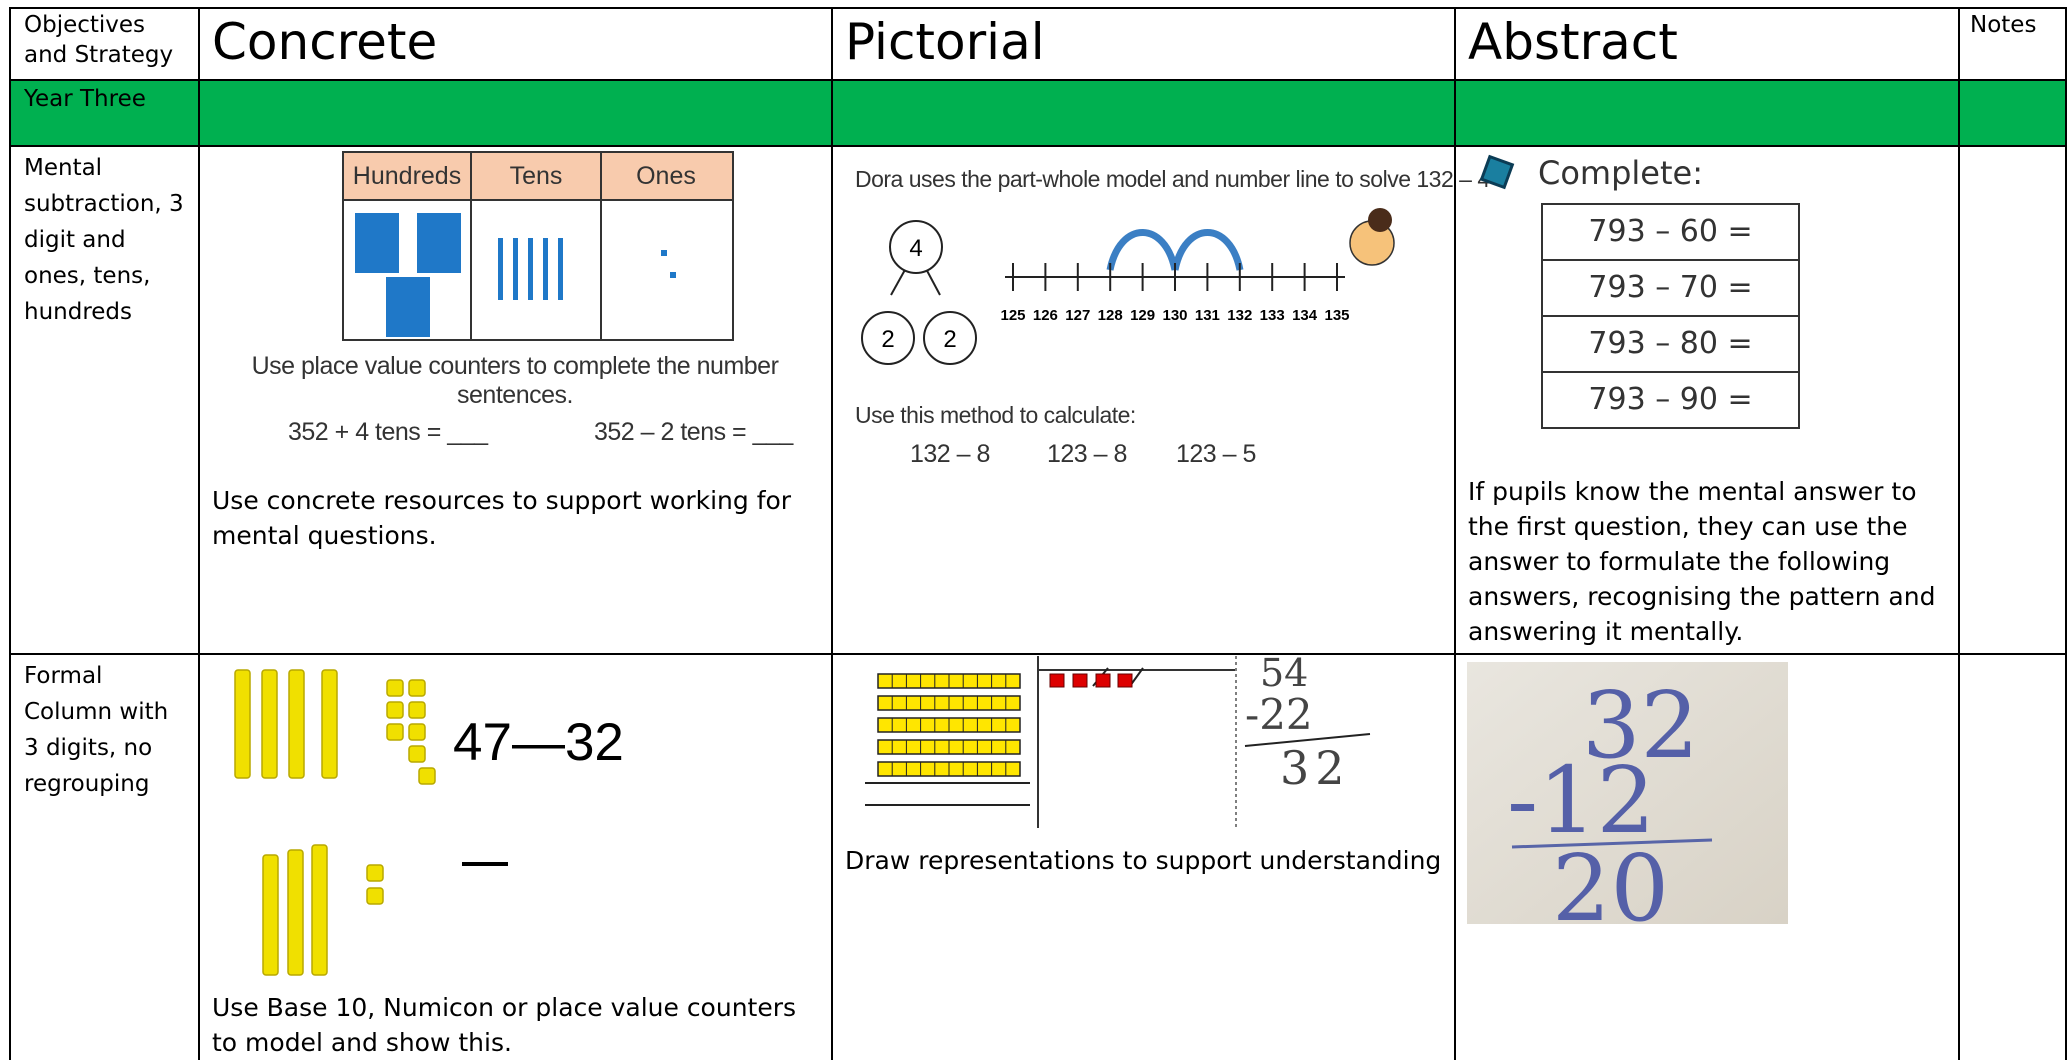 The height and width of the screenshot is (1060, 2069). Describe the element at coordinates (1128, 286) in the screenshot. I see `part-whole-number-line: 4 2 2 125 126 127 128 129 130 131 132 133 134 135` at that location.